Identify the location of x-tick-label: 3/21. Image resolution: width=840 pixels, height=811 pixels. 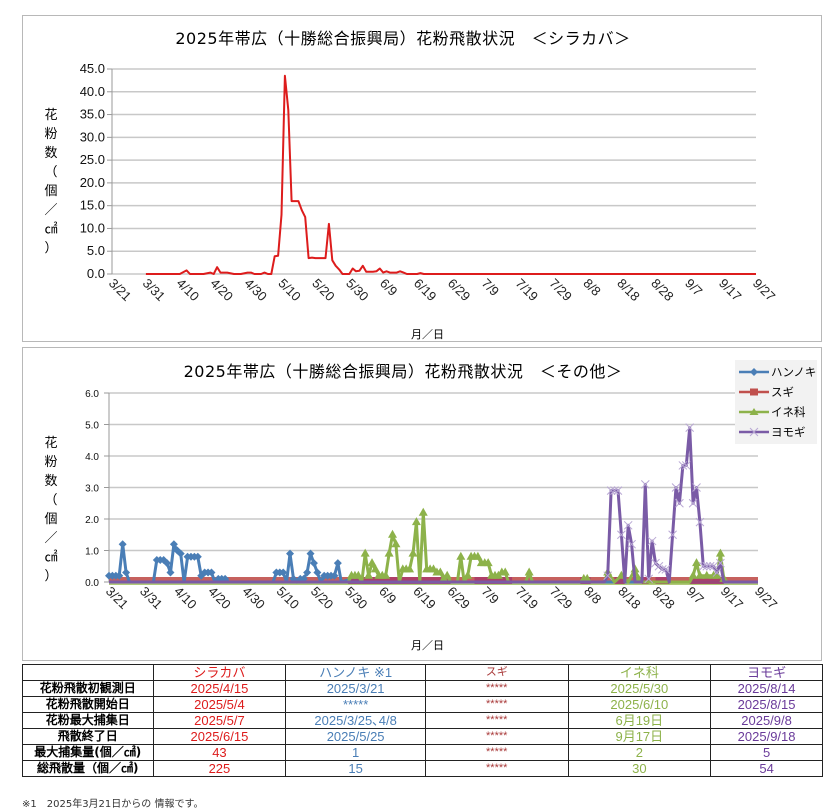
(120, 290).